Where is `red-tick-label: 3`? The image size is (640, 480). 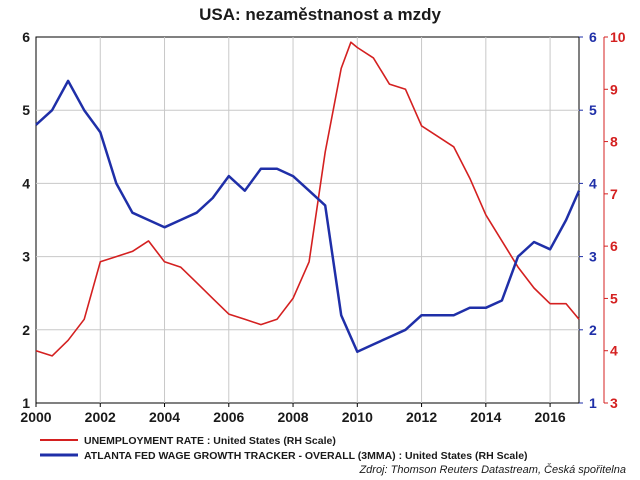
red-tick-label: 3 is located at coordinates (614, 403).